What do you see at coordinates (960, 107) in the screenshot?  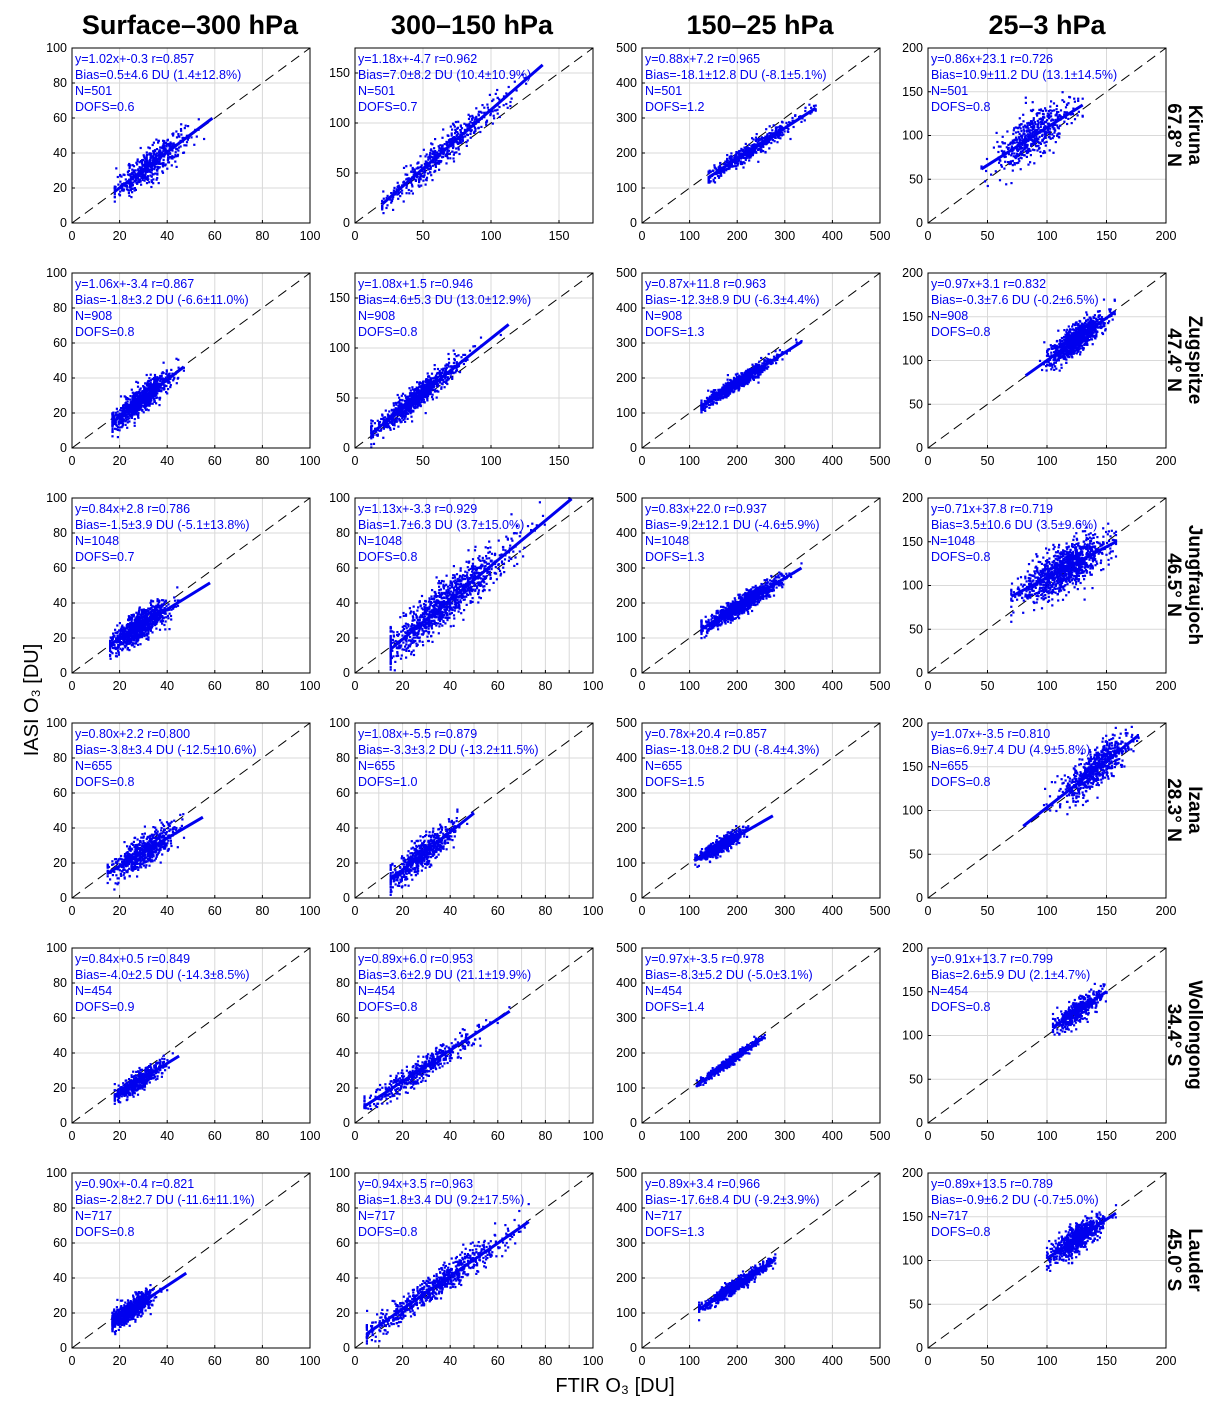 I see `stats-text: DOFS=0.8` at bounding box center [960, 107].